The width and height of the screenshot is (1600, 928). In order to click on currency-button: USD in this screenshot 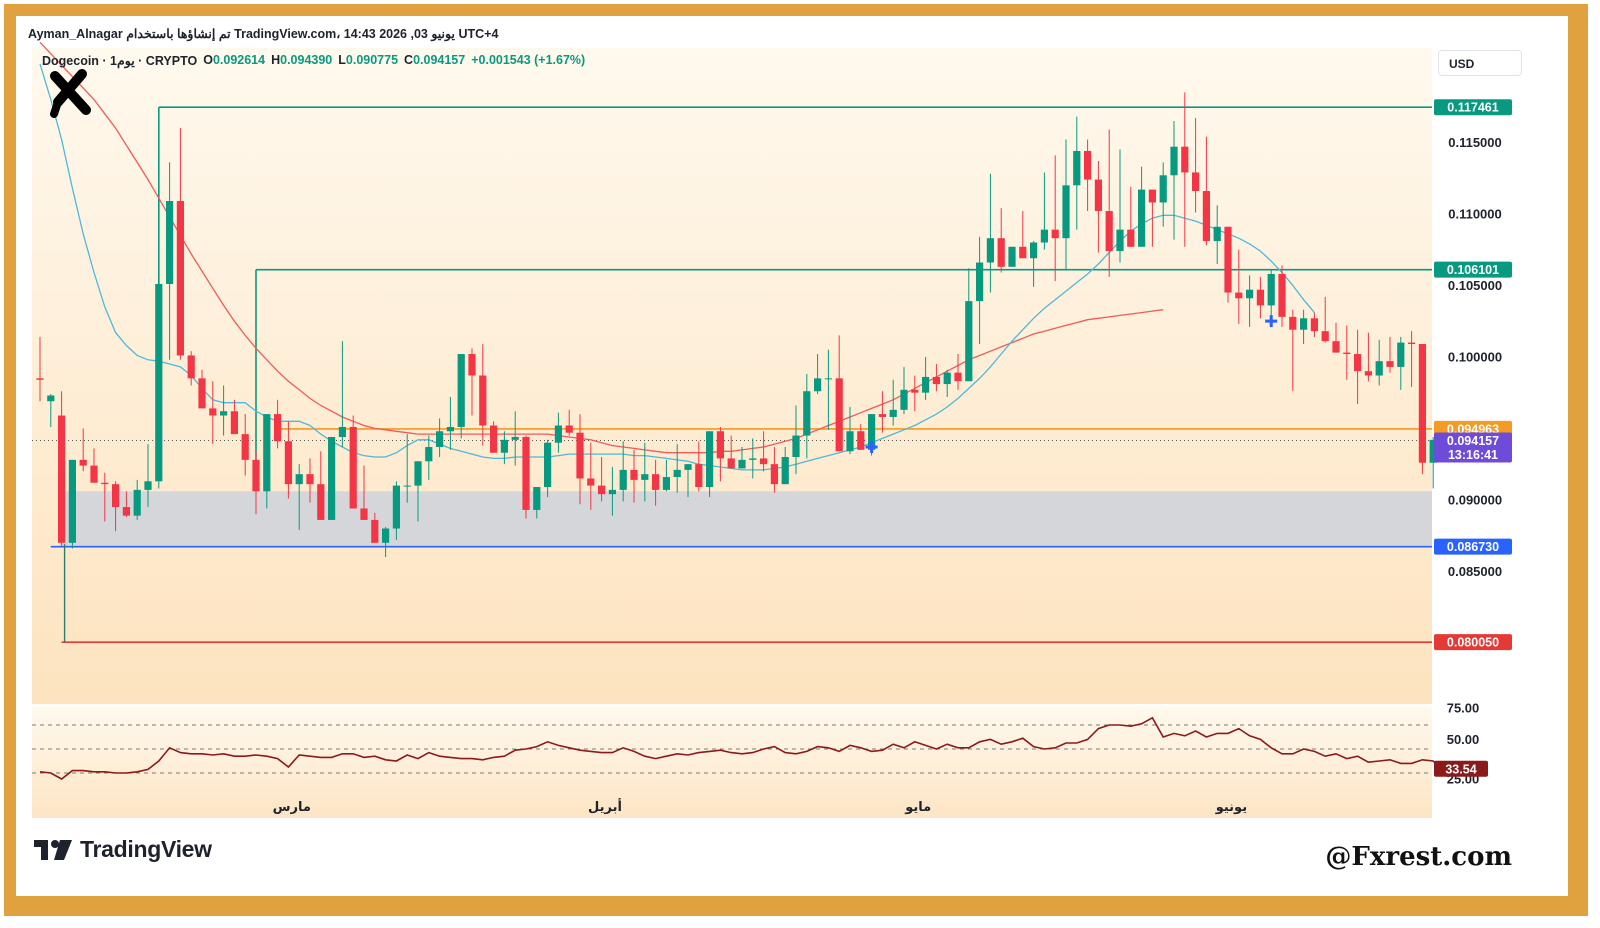, I will do `click(1480, 63)`.